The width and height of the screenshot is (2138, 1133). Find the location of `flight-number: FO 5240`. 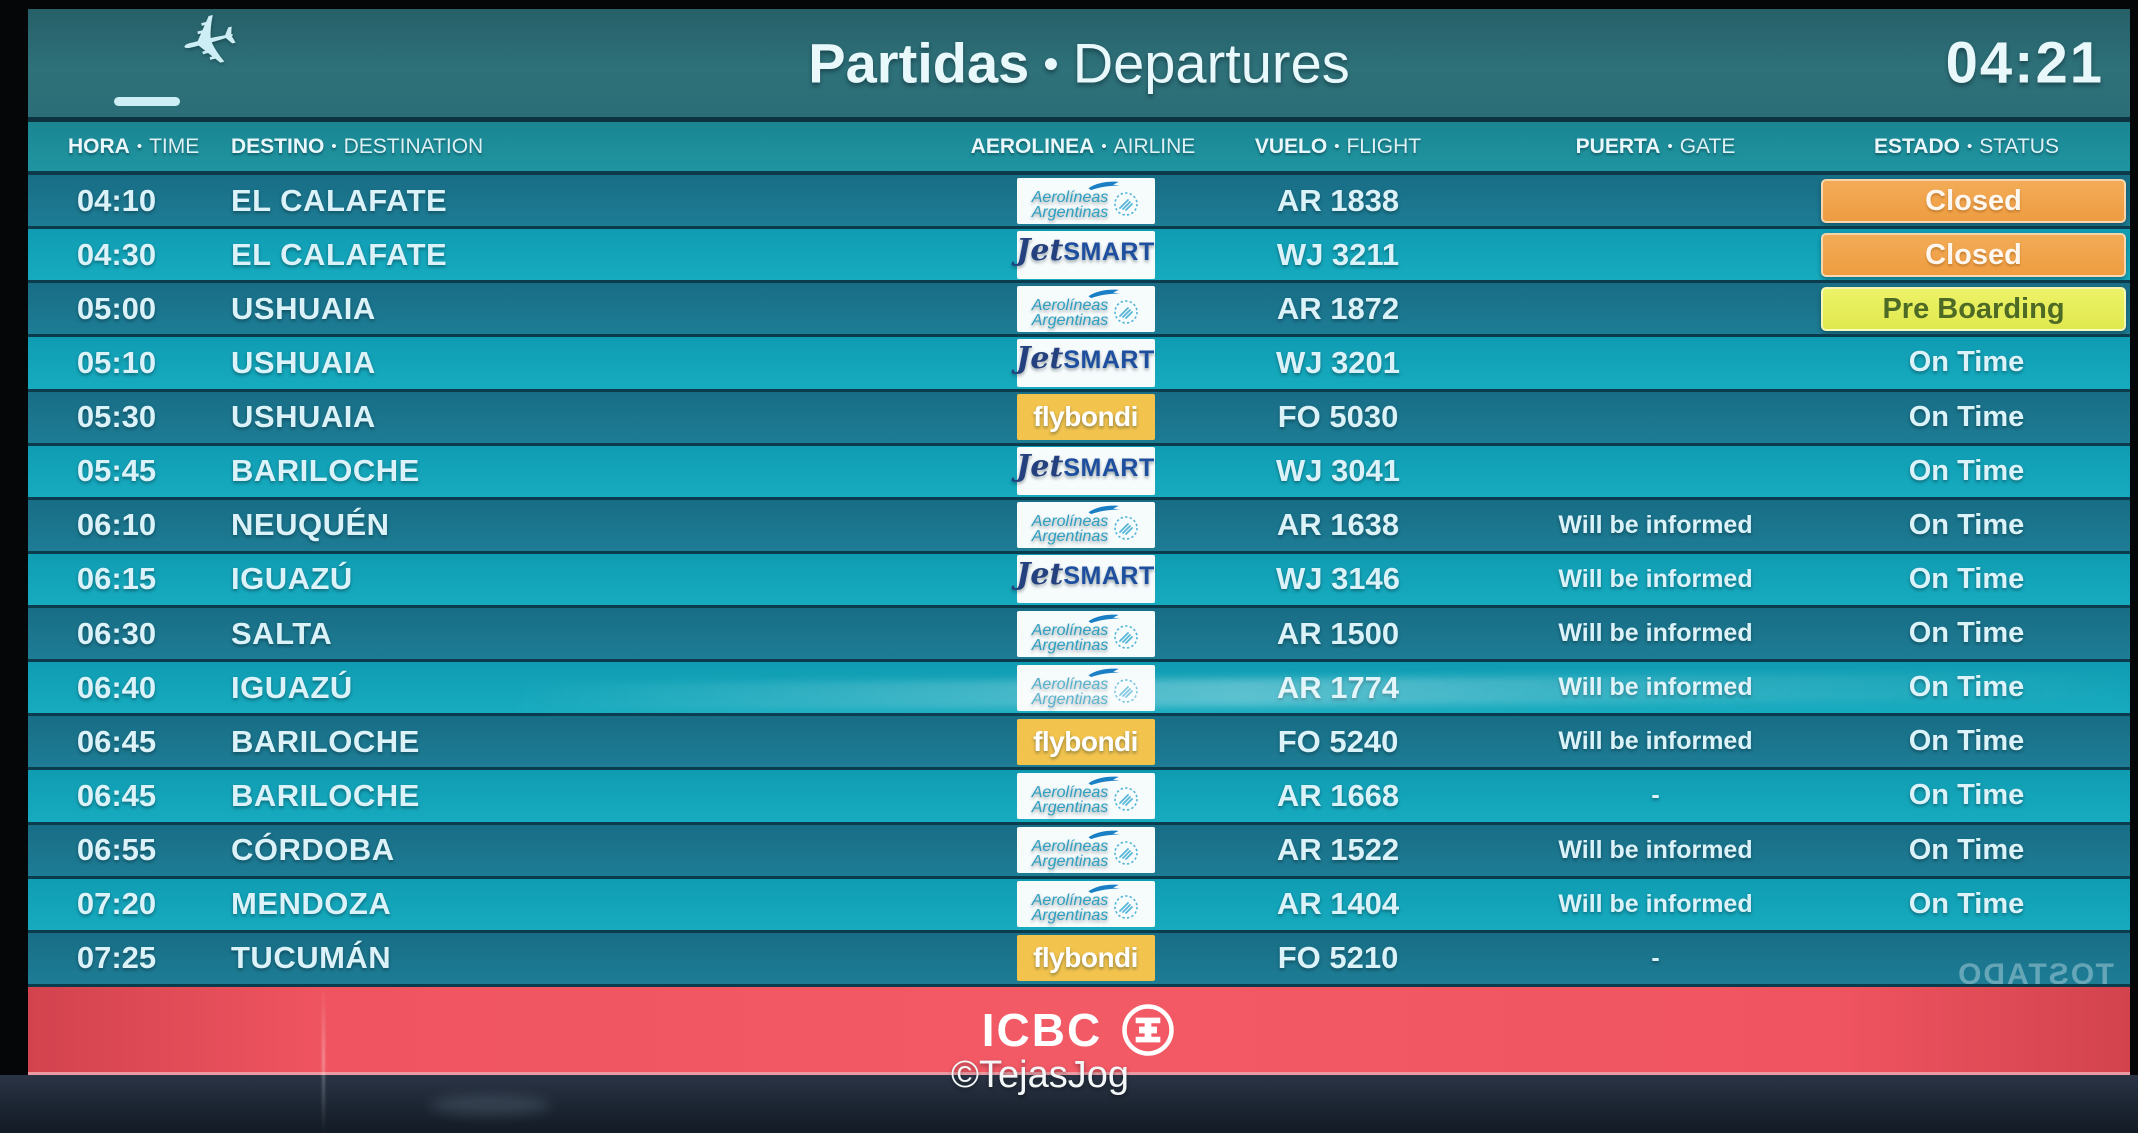

flight-number: FO 5240 is located at coordinates (1338, 741).